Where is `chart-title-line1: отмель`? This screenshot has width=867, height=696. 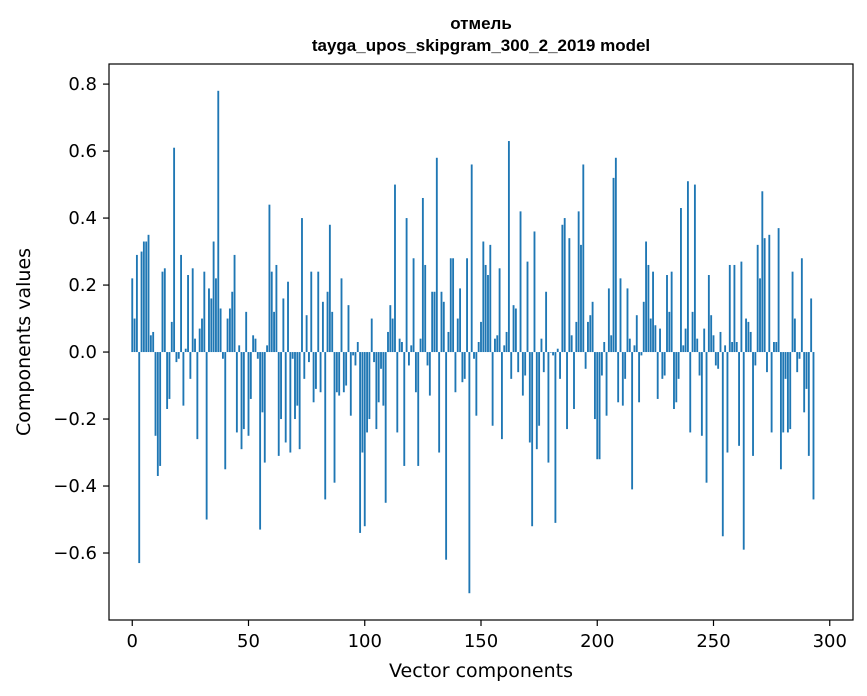
chart-title-line1: отмель is located at coordinates (481, 23).